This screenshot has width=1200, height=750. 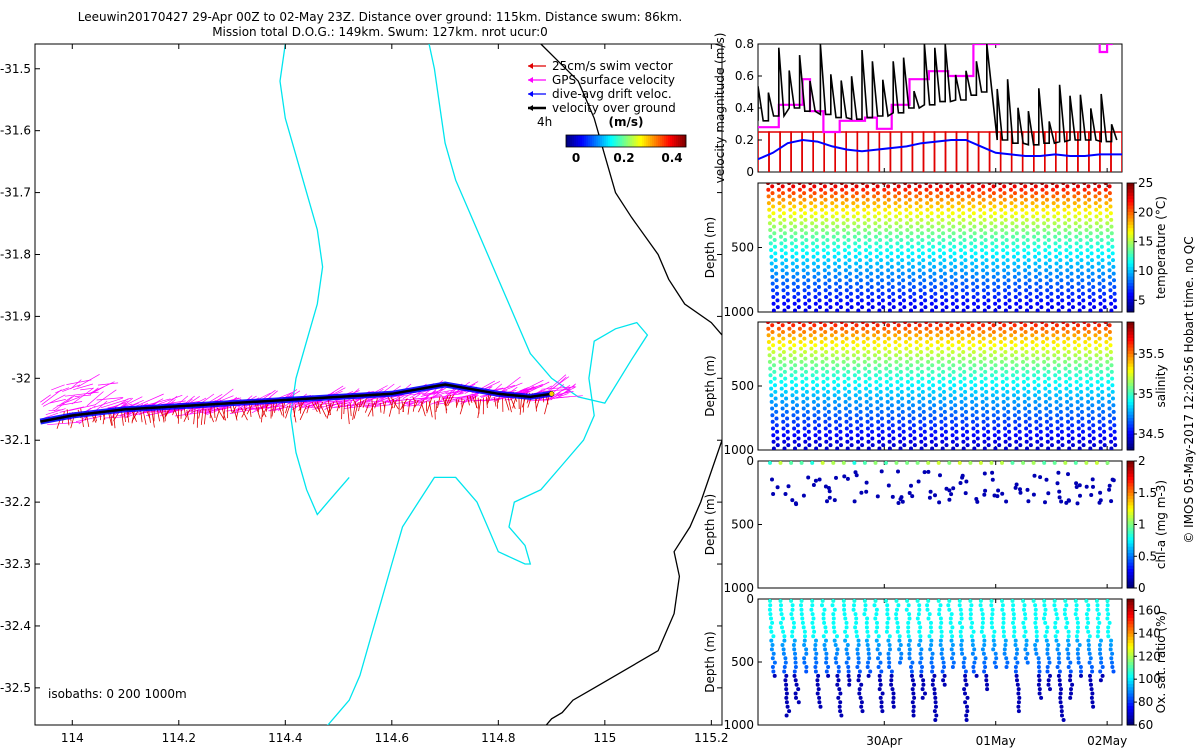 What do you see at coordinates (671, 158) in the screenshot?
I see `map-colorbar-tick-label: 0.4` at bounding box center [671, 158].